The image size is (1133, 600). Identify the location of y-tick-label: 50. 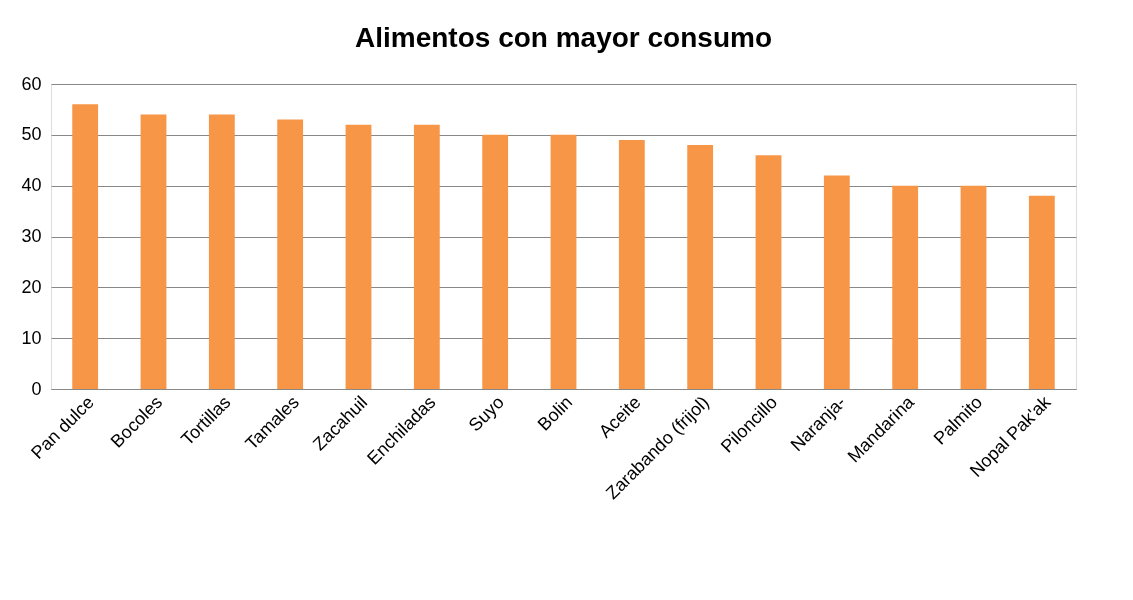
(31, 134).